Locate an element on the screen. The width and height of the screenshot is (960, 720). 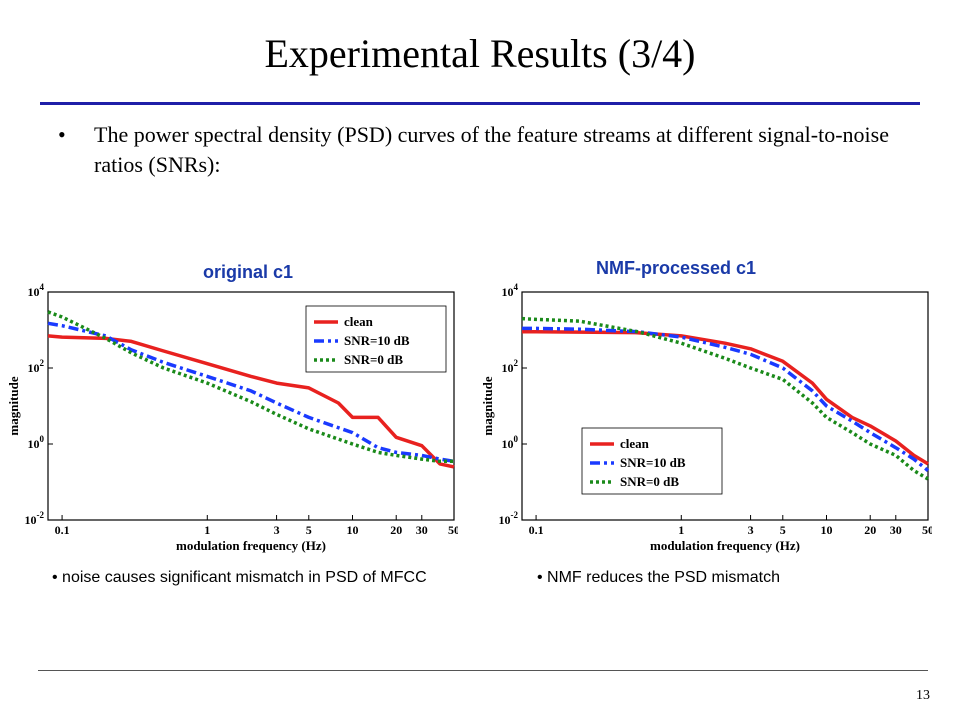
left-xtick-label: 20 is located at coordinates (396, 530).